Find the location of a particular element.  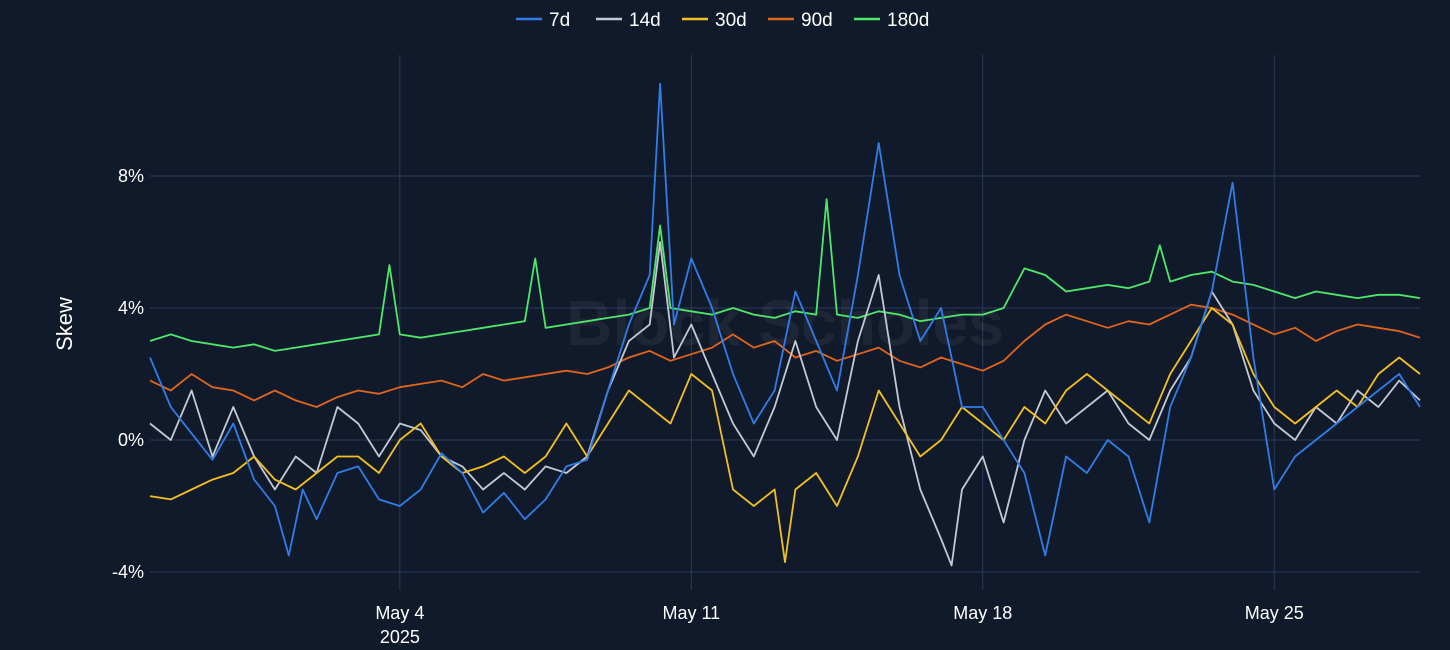

legend-item-180d: 180d is located at coordinates (891, 20).